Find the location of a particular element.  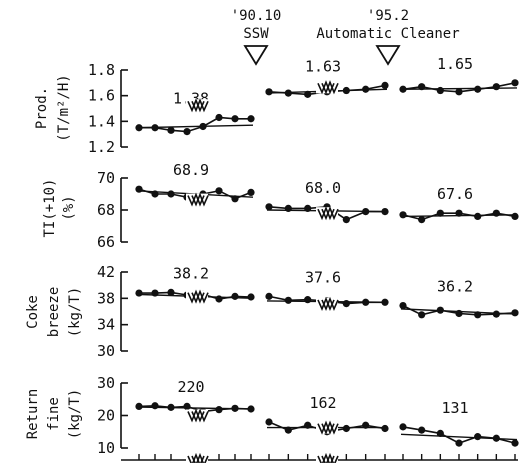

y-tick-label: 1.4 is located at coordinates (101, 121).